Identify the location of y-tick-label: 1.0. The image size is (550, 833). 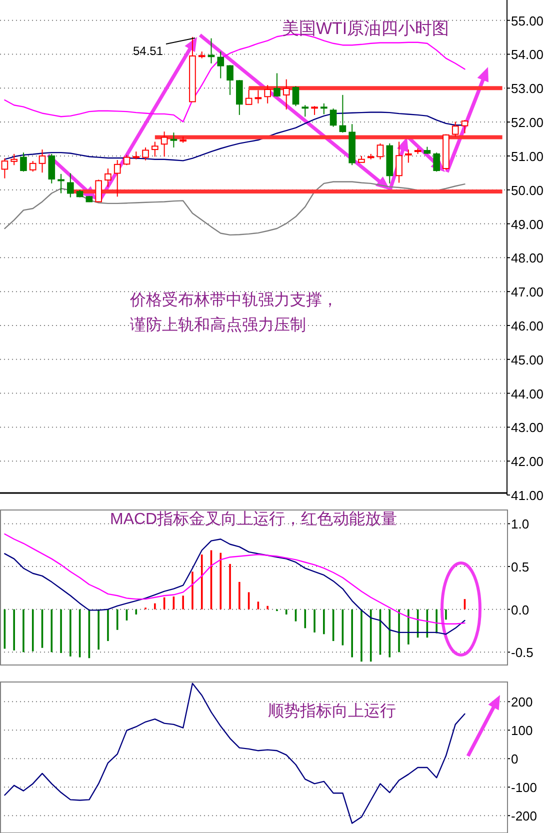
(520, 524).